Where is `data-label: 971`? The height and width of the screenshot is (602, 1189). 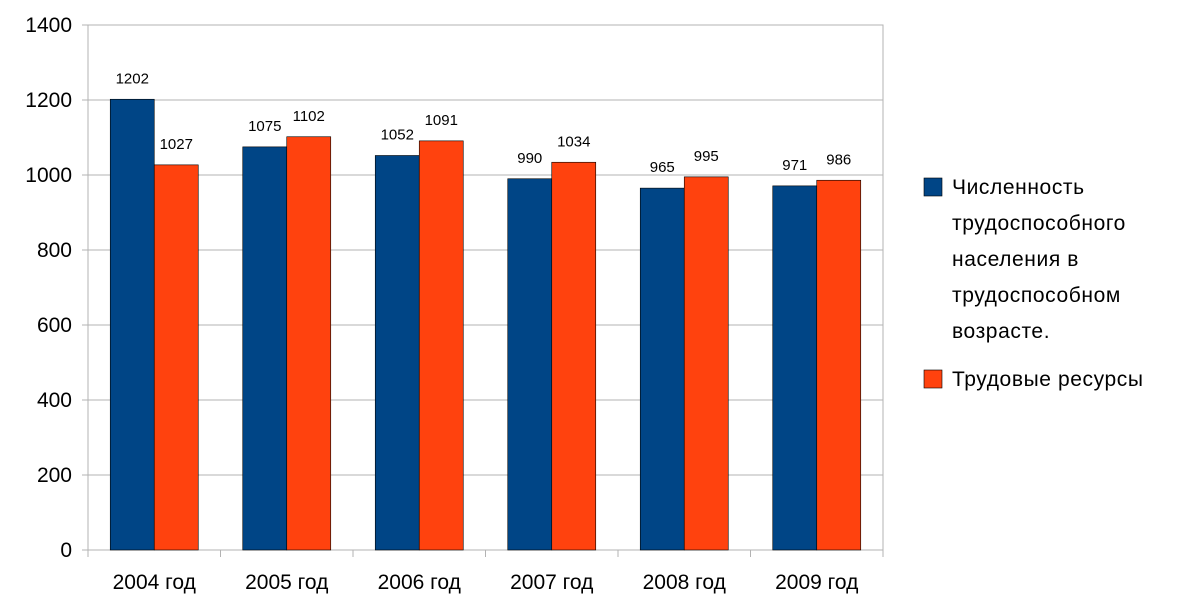
data-label: 971 is located at coordinates (794, 165).